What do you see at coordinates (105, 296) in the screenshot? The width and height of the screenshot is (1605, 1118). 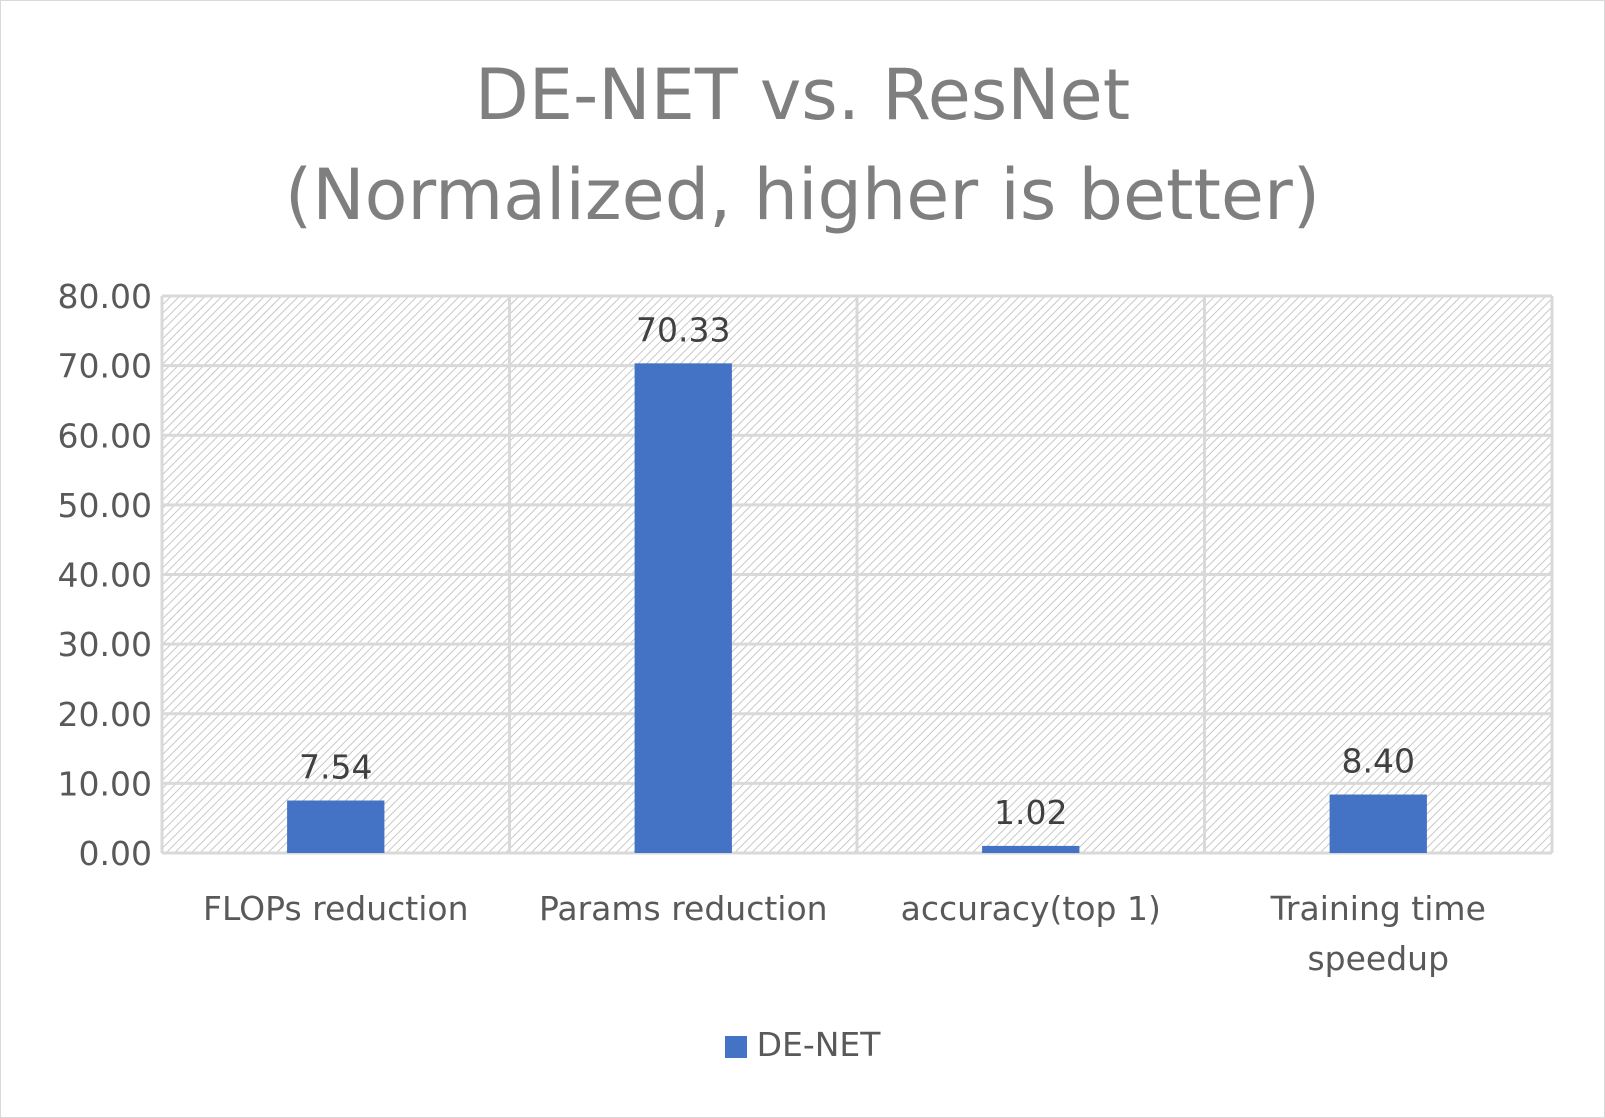 I see `y-tick-label: 80.00` at bounding box center [105, 296].